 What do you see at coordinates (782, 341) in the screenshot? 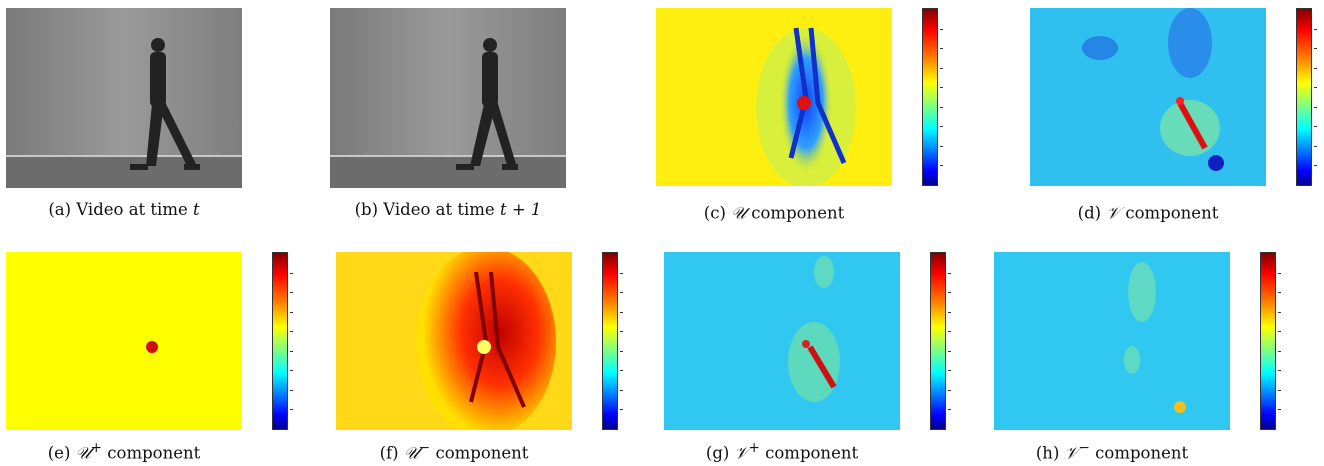
I see `v-plus-component-map` at bounding box center [782, 341].